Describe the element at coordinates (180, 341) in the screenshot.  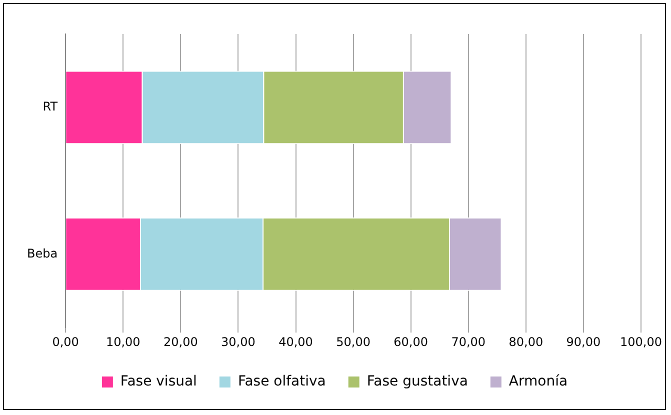
I see `x-tick-label: 20,00` at that location.